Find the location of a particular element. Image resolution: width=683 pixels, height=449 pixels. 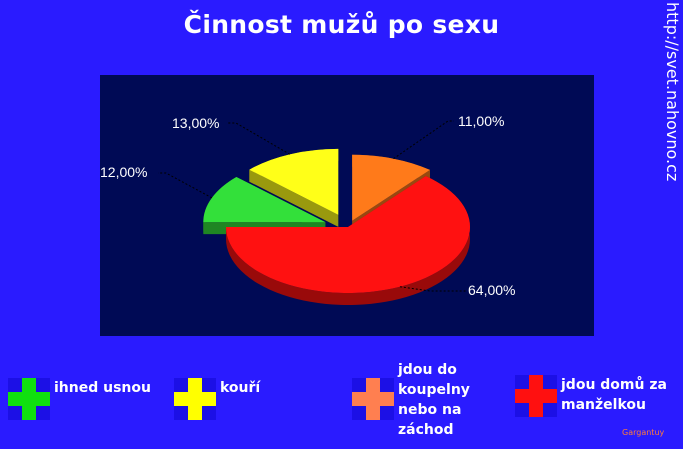

legend-marker-manzelka is located at coordinates (536, 396).